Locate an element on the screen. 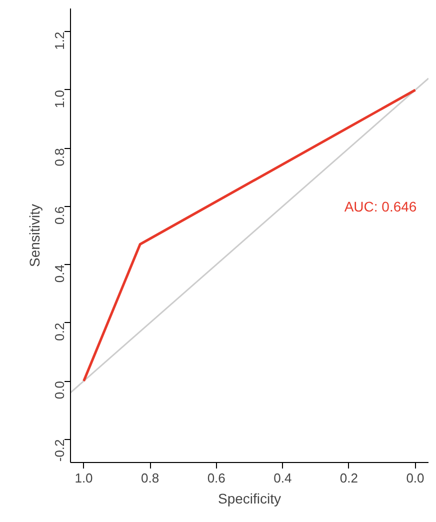 The width and height of the screenshot is (436, 522). y-tick-label: 0.2 is located at coordinates (59, 331).